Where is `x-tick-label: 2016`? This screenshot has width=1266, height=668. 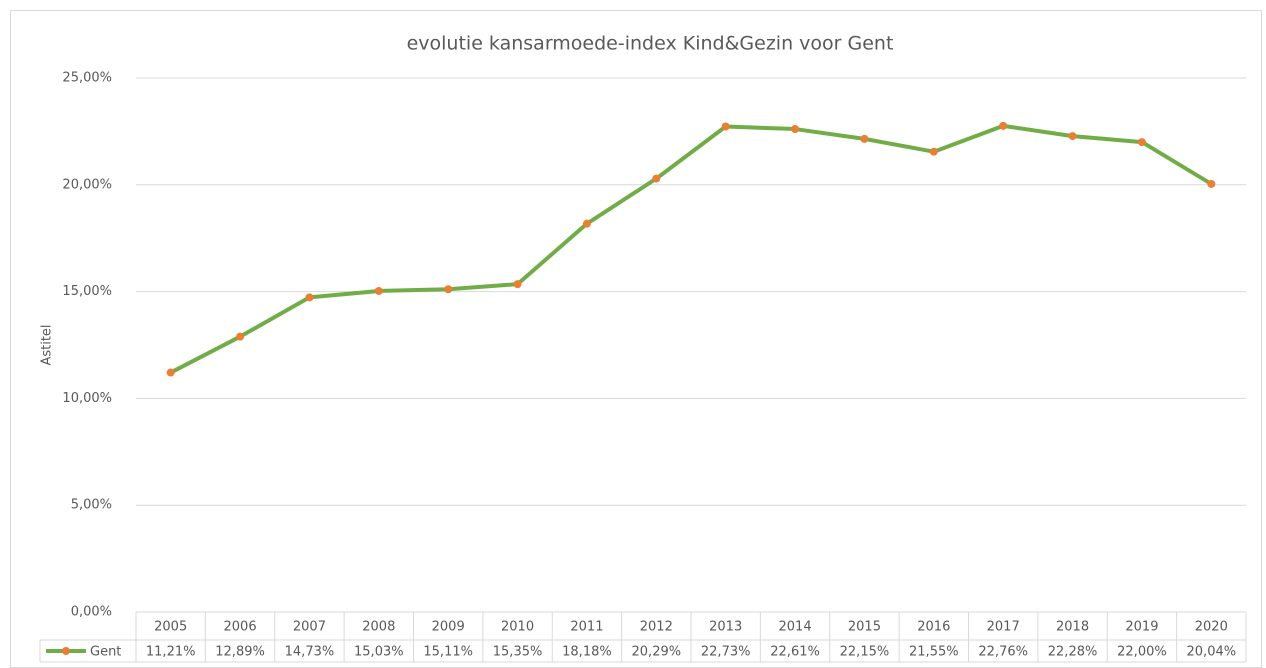
x-tick-label: 2016 is located at coordinates (933, 627).